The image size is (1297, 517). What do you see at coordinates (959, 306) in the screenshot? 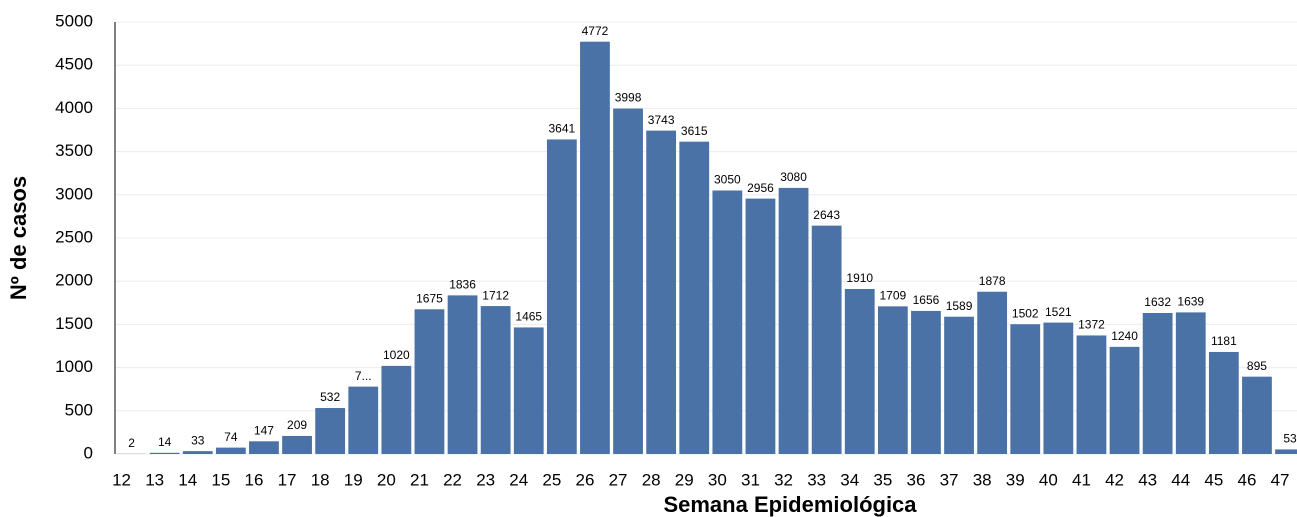
I see `data-label: 1589` at bounding box center [959, 306].